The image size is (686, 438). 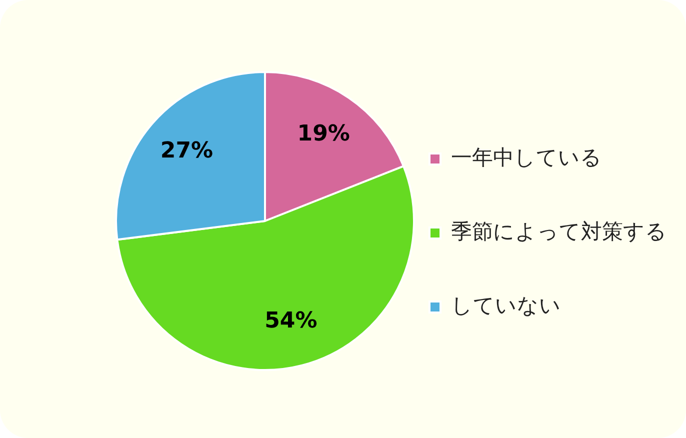 I want to click on data-label: 27%, so click(x=187, y=151).